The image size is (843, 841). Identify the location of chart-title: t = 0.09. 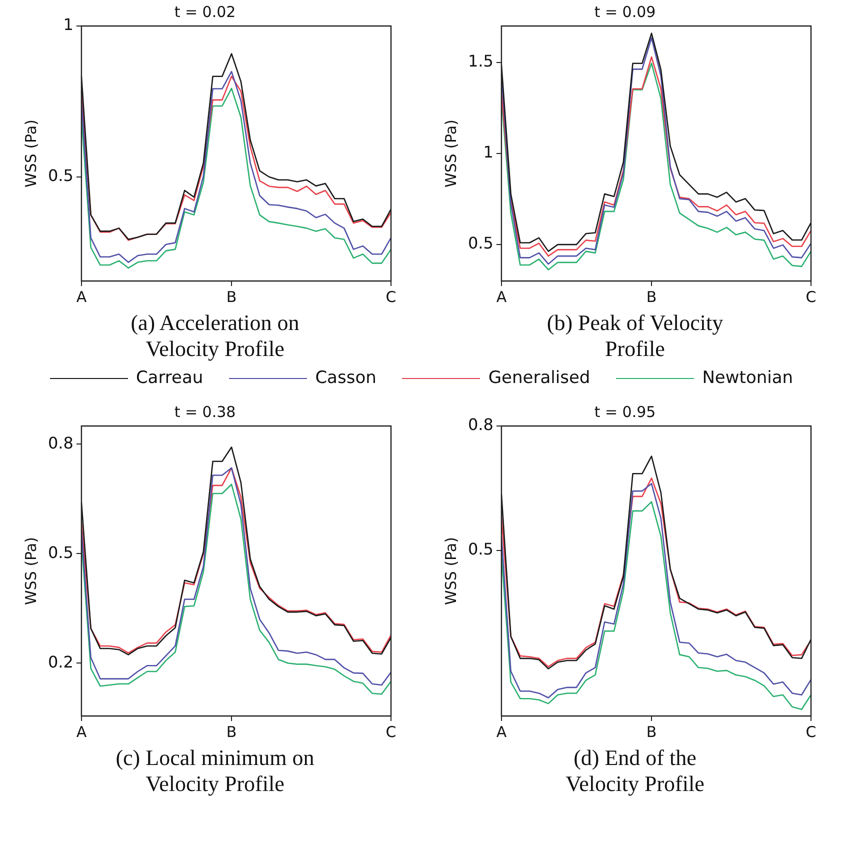
(625, 11).